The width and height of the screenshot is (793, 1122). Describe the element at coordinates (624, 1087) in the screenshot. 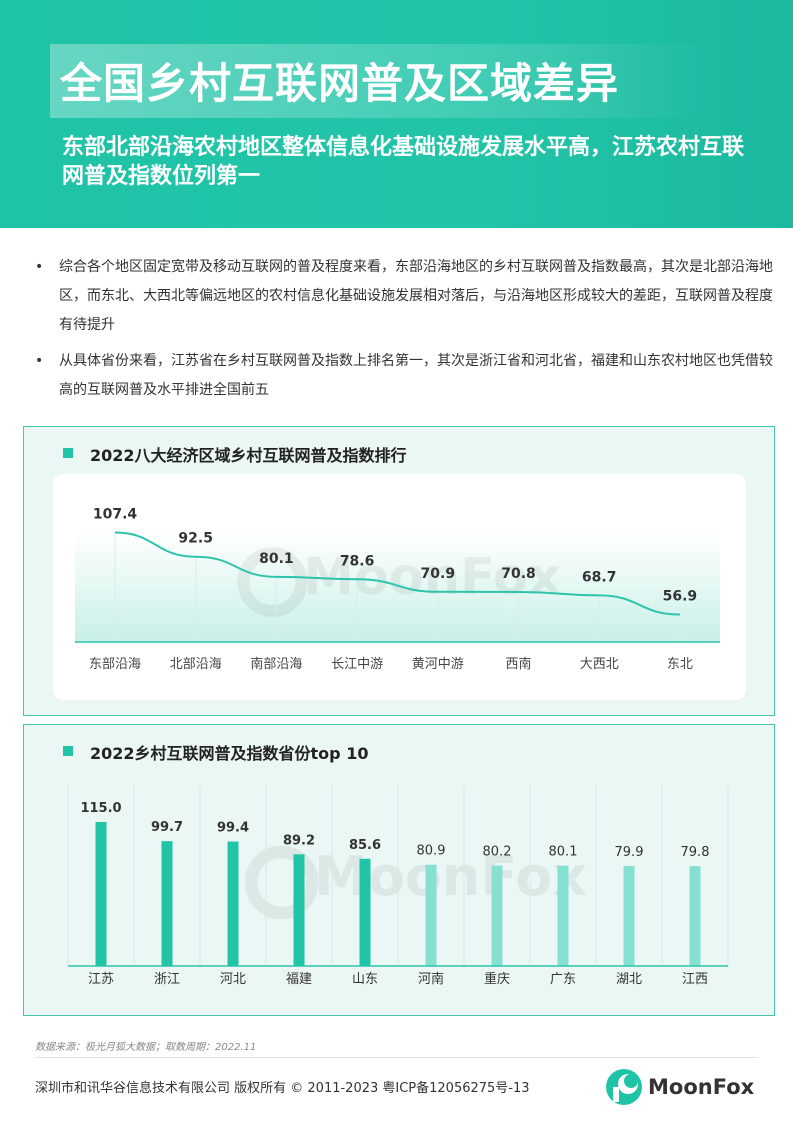

I see `moonfox-logo-icon` at that location.